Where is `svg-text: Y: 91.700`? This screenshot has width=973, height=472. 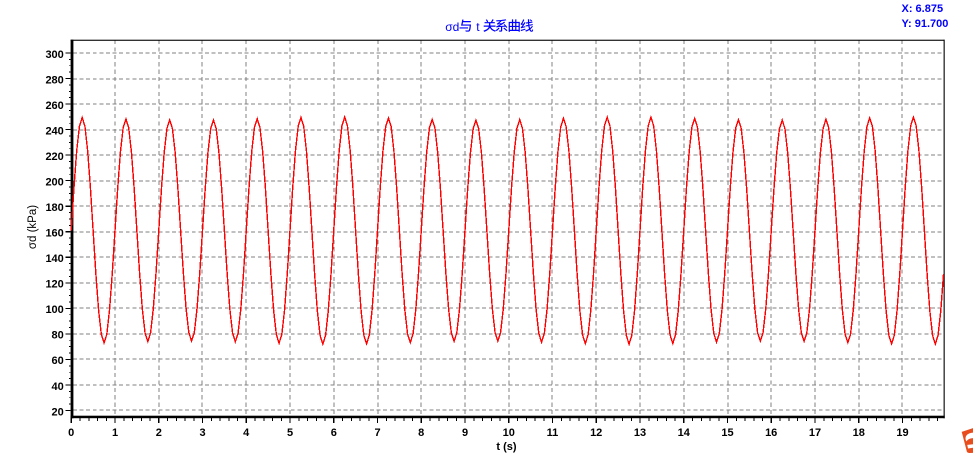 svg-text: Y: 91.700 is located at coordinates (925, 24).